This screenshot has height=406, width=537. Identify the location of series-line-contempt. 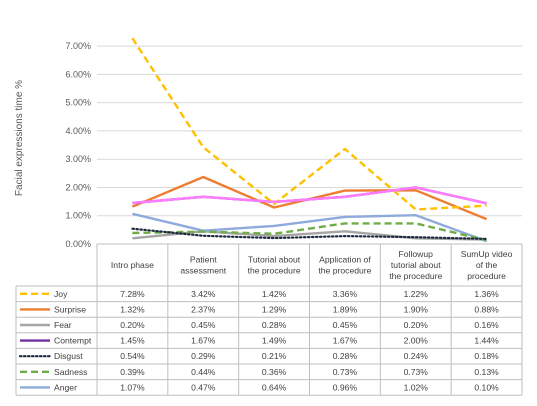
(309, 195).